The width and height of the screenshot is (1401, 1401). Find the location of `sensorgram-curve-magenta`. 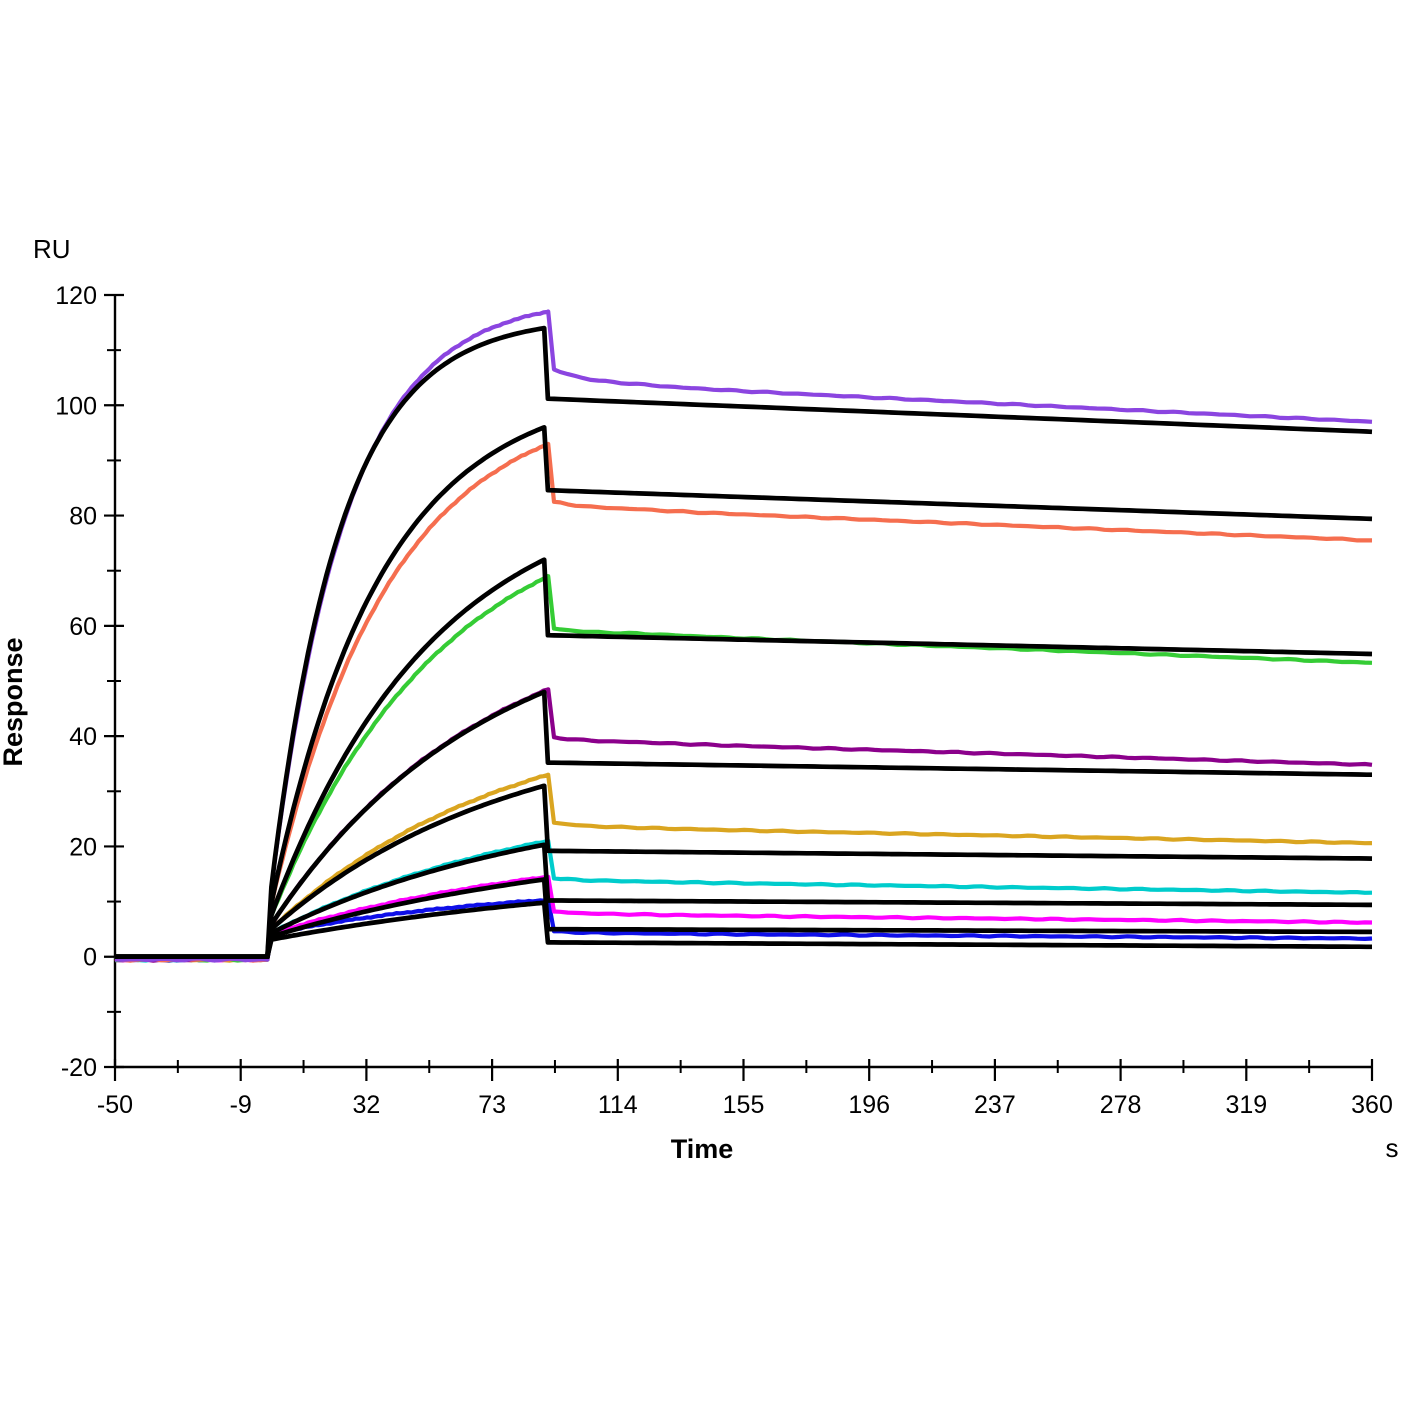

sensorgram-curve-magenta is located at coordinates (743, 918).